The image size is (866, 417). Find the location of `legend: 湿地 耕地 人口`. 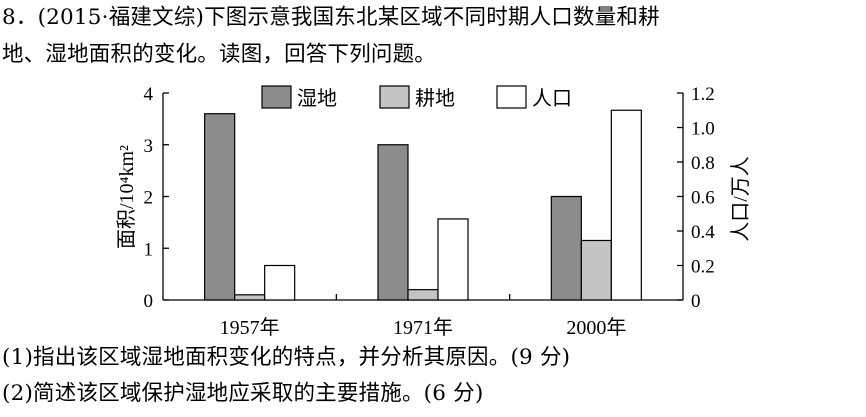

legend: 湿地 耕地 人口 is located at coordinates (416, 97).